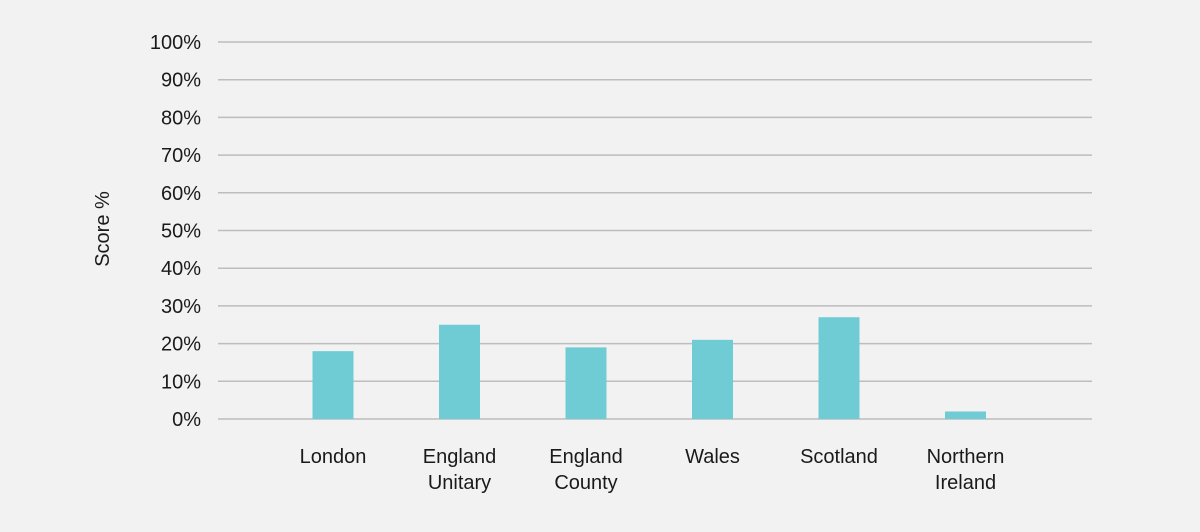 The image size is (1200, 532). I want to click on x-tick-label: Wales, so click(712, 457).